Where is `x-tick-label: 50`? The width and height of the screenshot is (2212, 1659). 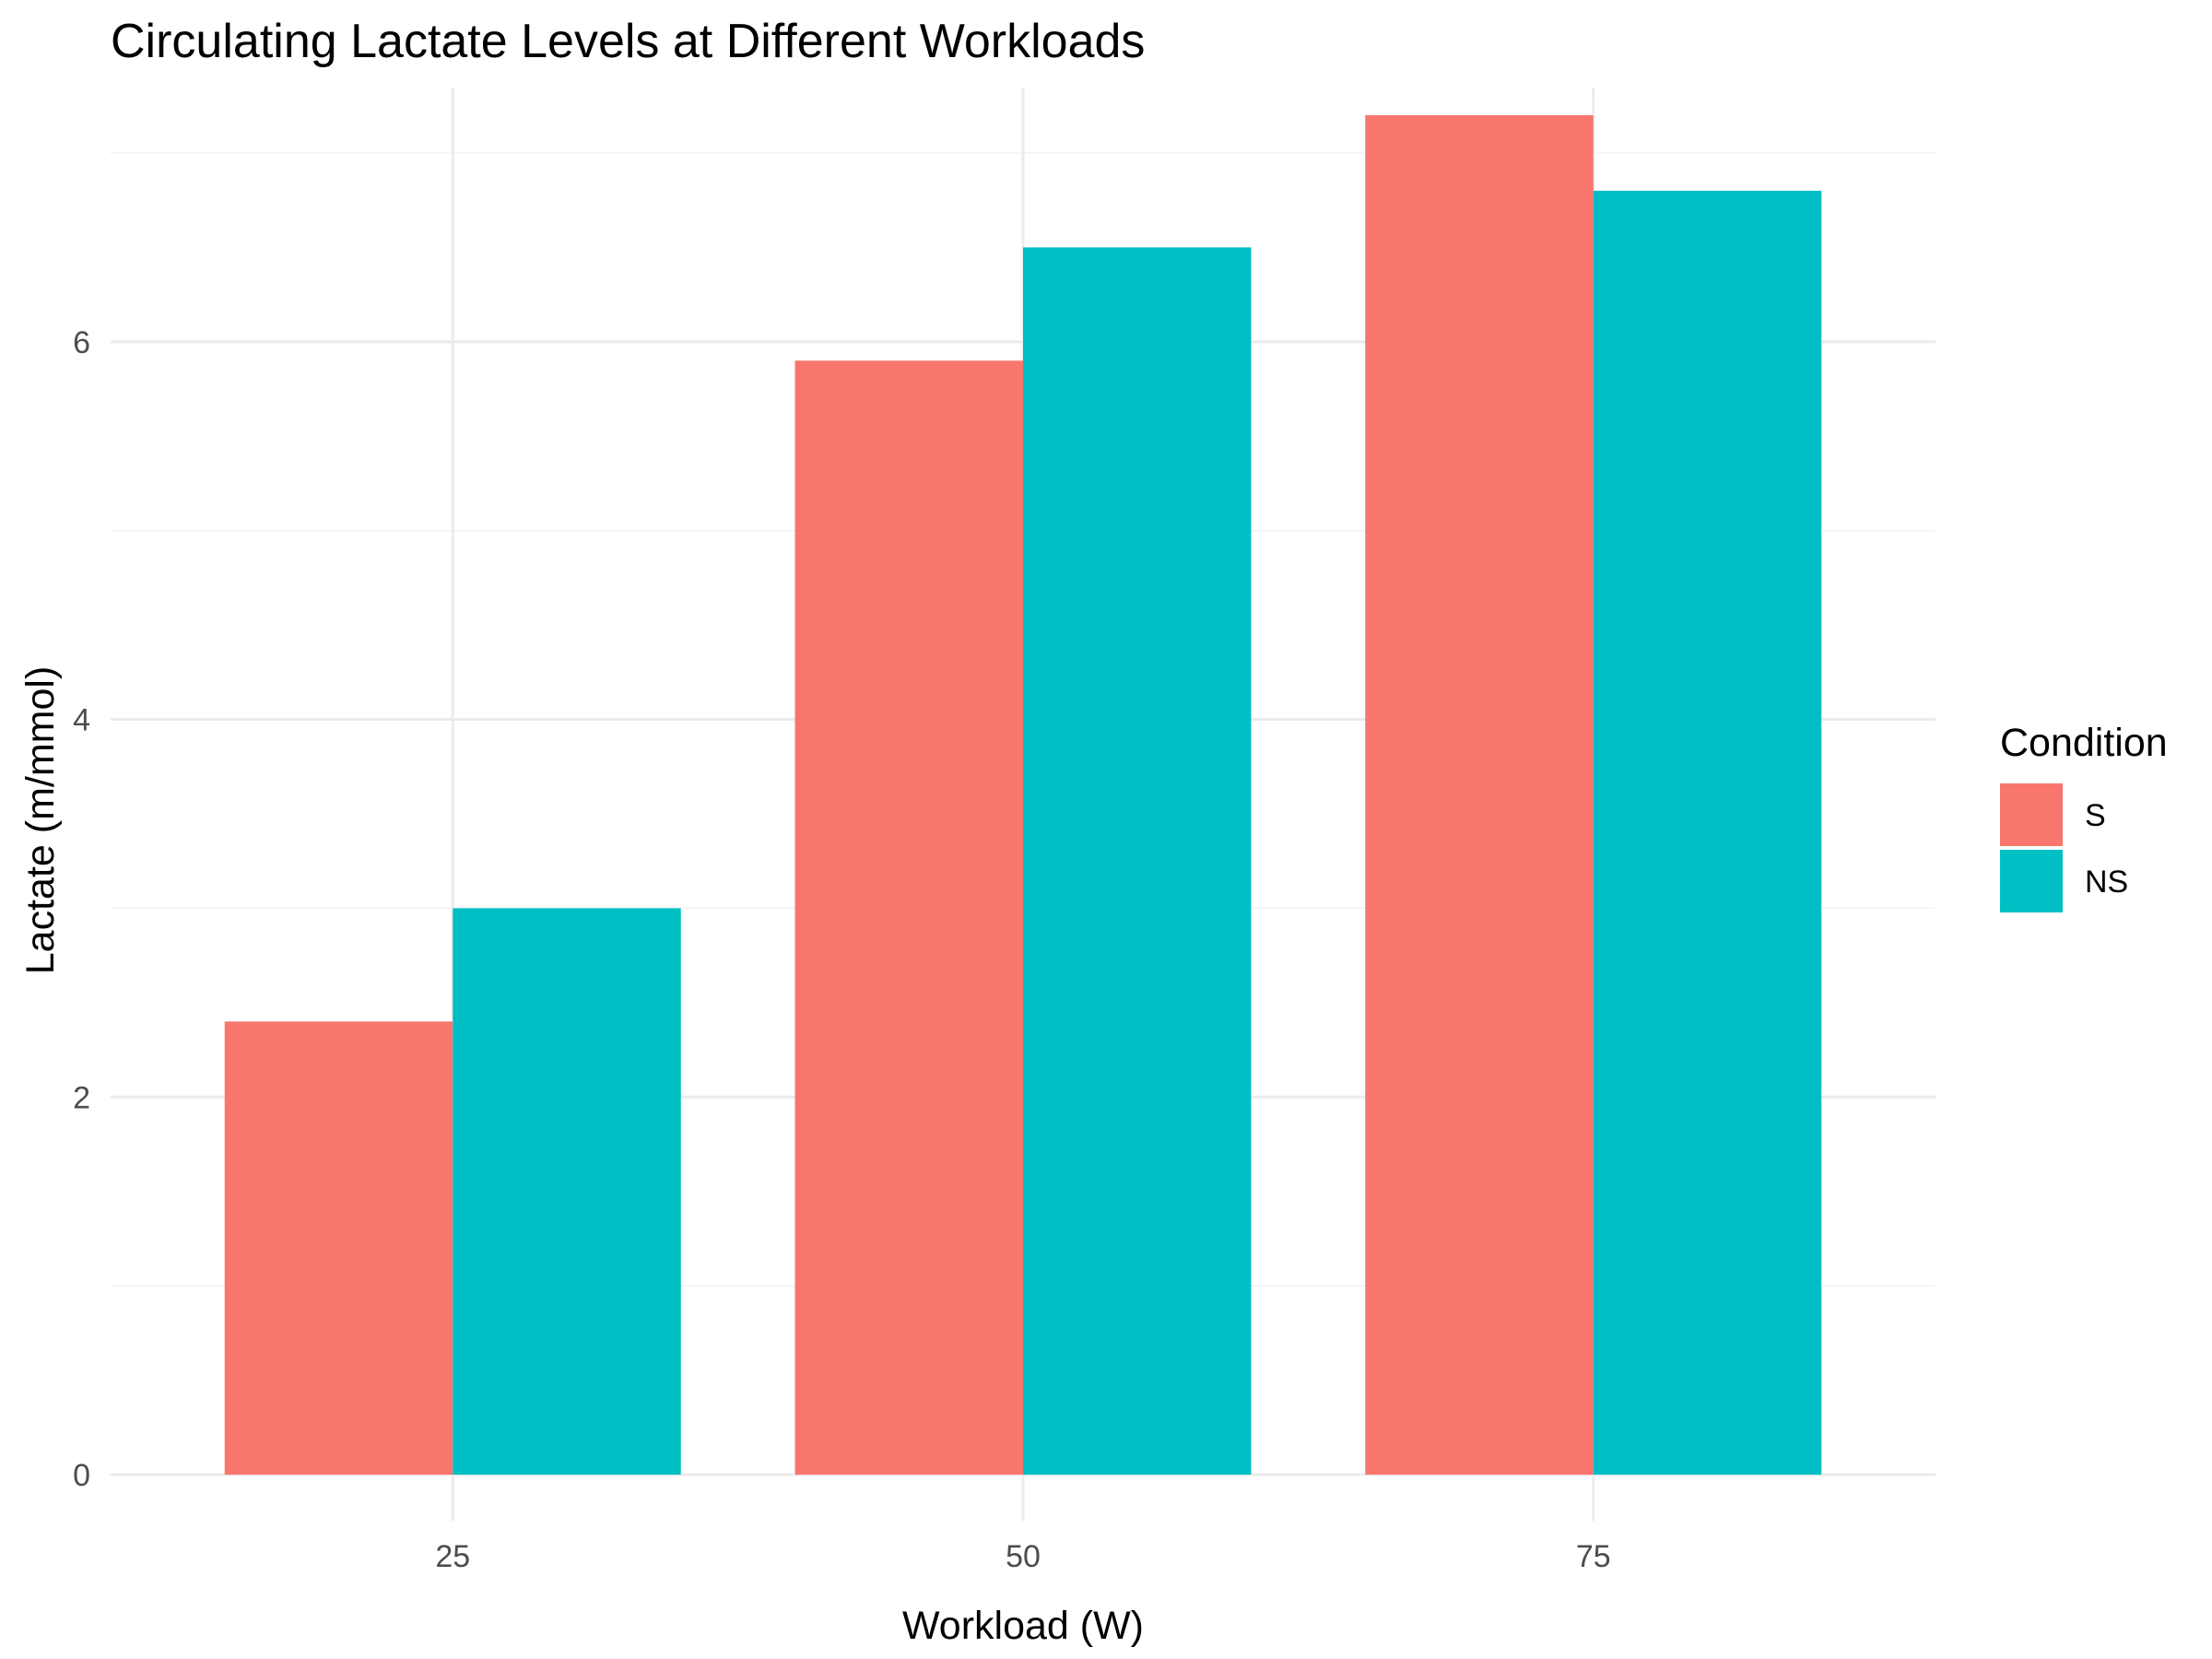
x-tick-label: 50 is located at coordinates (1023, 1556).